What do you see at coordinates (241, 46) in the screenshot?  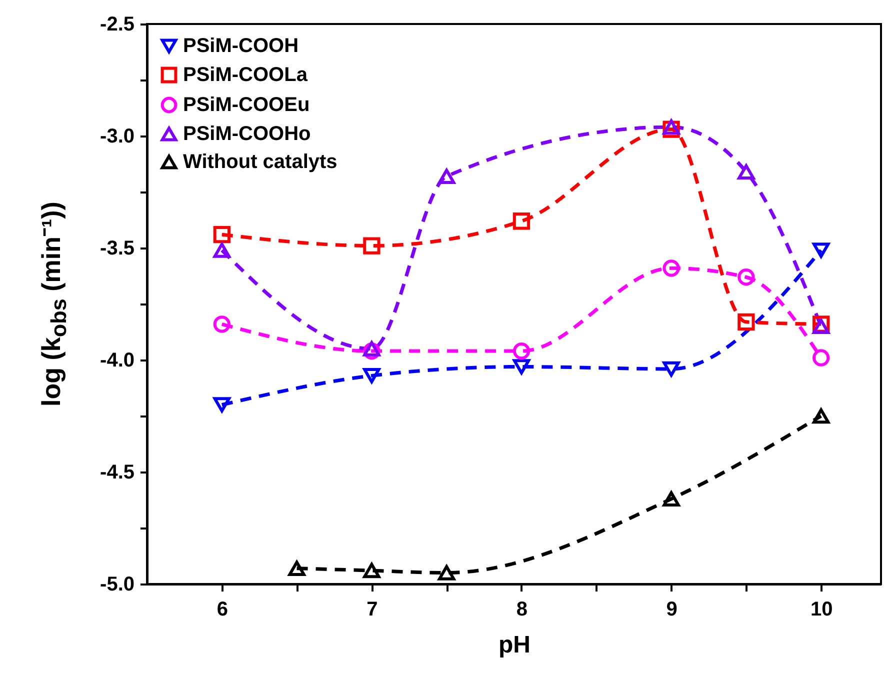 I see `legend-label: PSiM-COOH` at bounding box center [241, 46].